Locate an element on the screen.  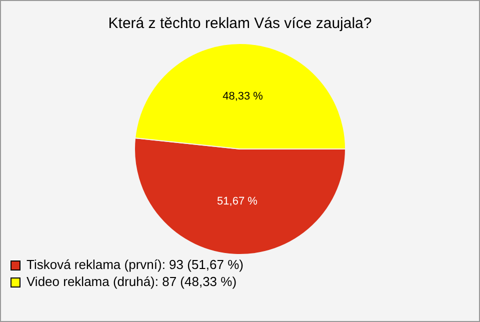
legend-label: Video reklama (druhá): 87 (48,33 %) is located at coordinates (131, 282).